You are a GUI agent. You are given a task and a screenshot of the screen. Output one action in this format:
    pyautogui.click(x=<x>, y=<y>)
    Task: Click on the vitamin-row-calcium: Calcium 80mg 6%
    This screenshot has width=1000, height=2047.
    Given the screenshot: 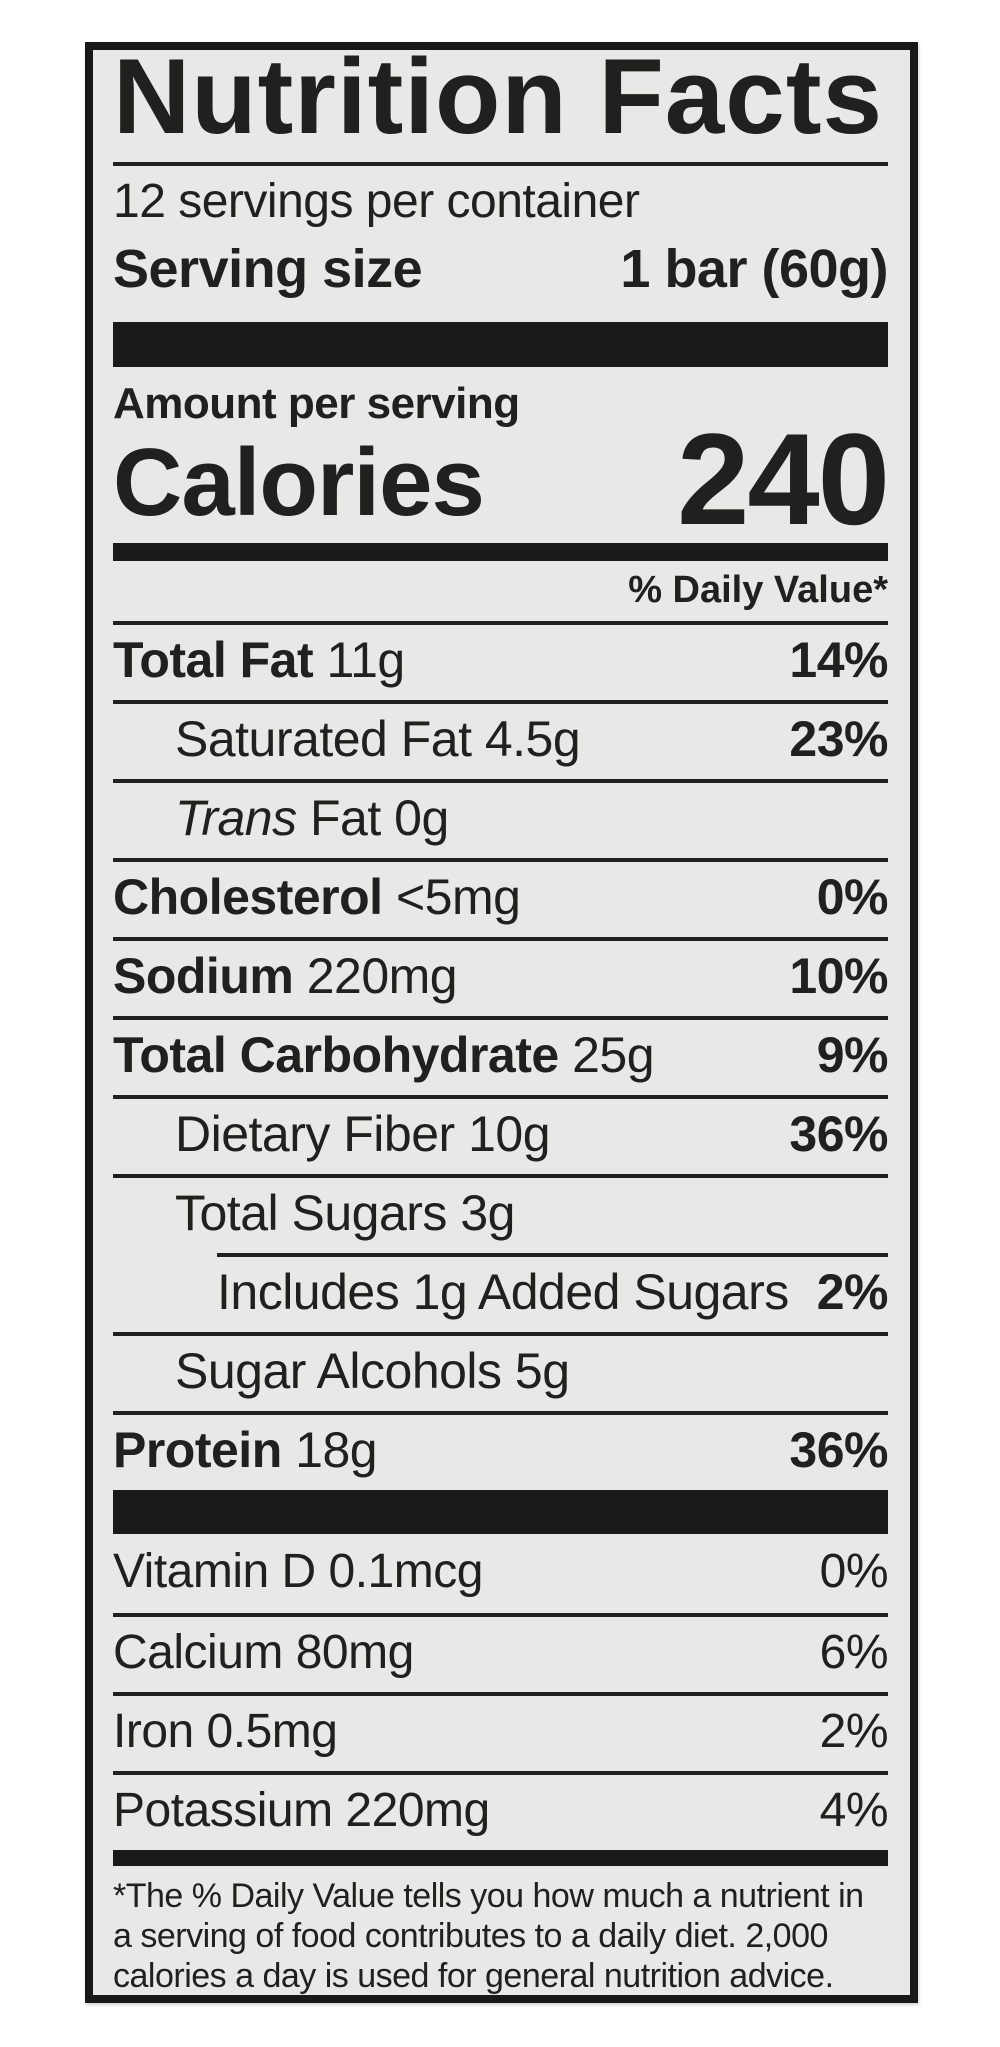 What is the action you would take?
    pyautogui.click(x=501, y=1652)
    